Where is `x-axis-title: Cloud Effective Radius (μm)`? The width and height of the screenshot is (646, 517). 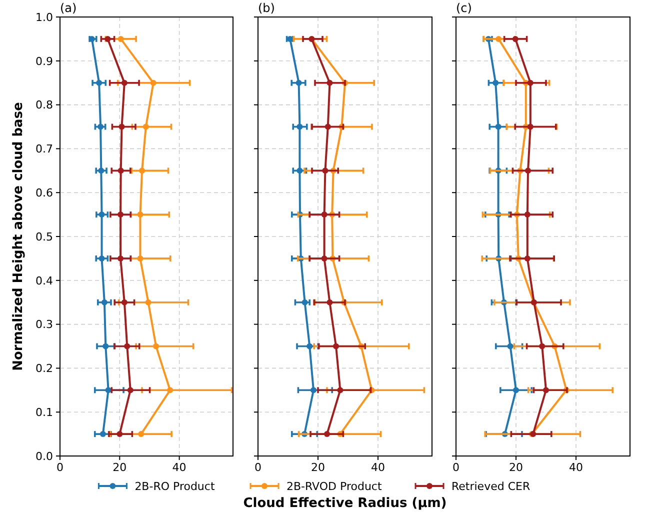 x-axis-title: Cloud Effective Radius (μm) is located at coordinates (345, 503).